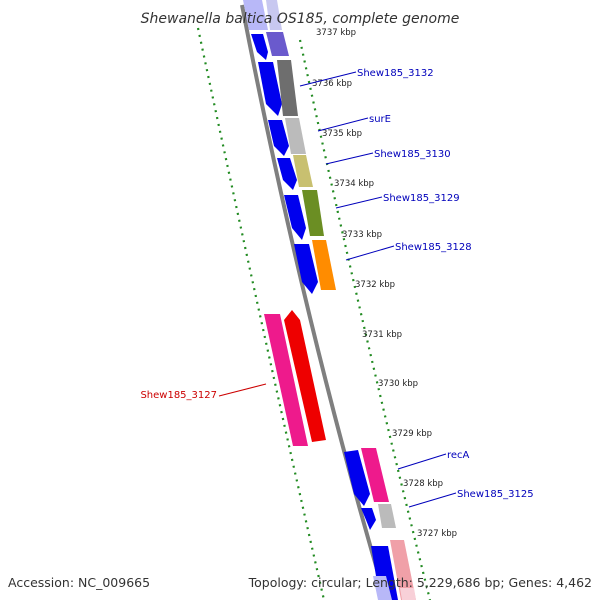 The width and height of the screenshot is (600, 605). What do you see at coordinates (362, 235) in the screenshot?
I see `kbp-tick-label: 3733 kbp` at bounding box center [362, 235].